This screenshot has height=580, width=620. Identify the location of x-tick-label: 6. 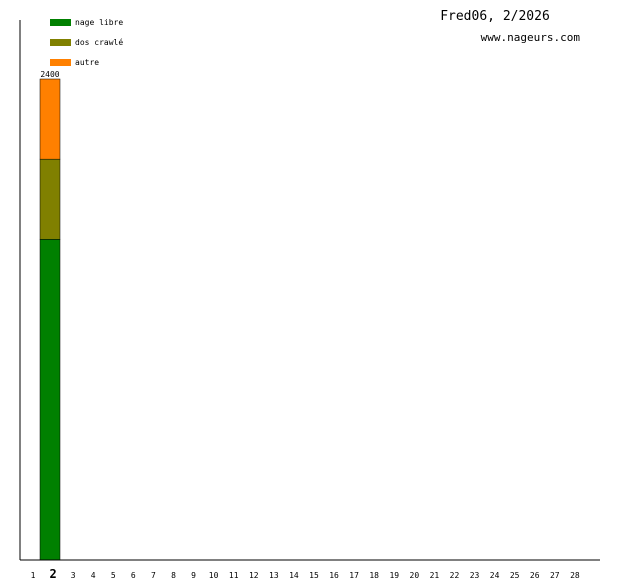
(133, 575).